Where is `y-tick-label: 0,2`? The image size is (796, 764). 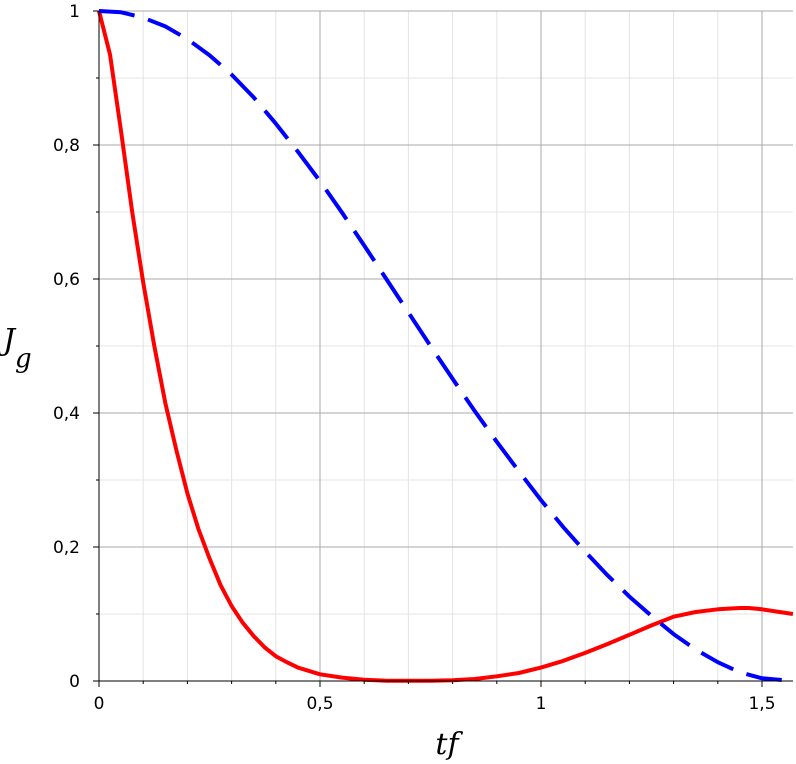
y-tick-label: 0,2 is located at coordinates (66, 548).